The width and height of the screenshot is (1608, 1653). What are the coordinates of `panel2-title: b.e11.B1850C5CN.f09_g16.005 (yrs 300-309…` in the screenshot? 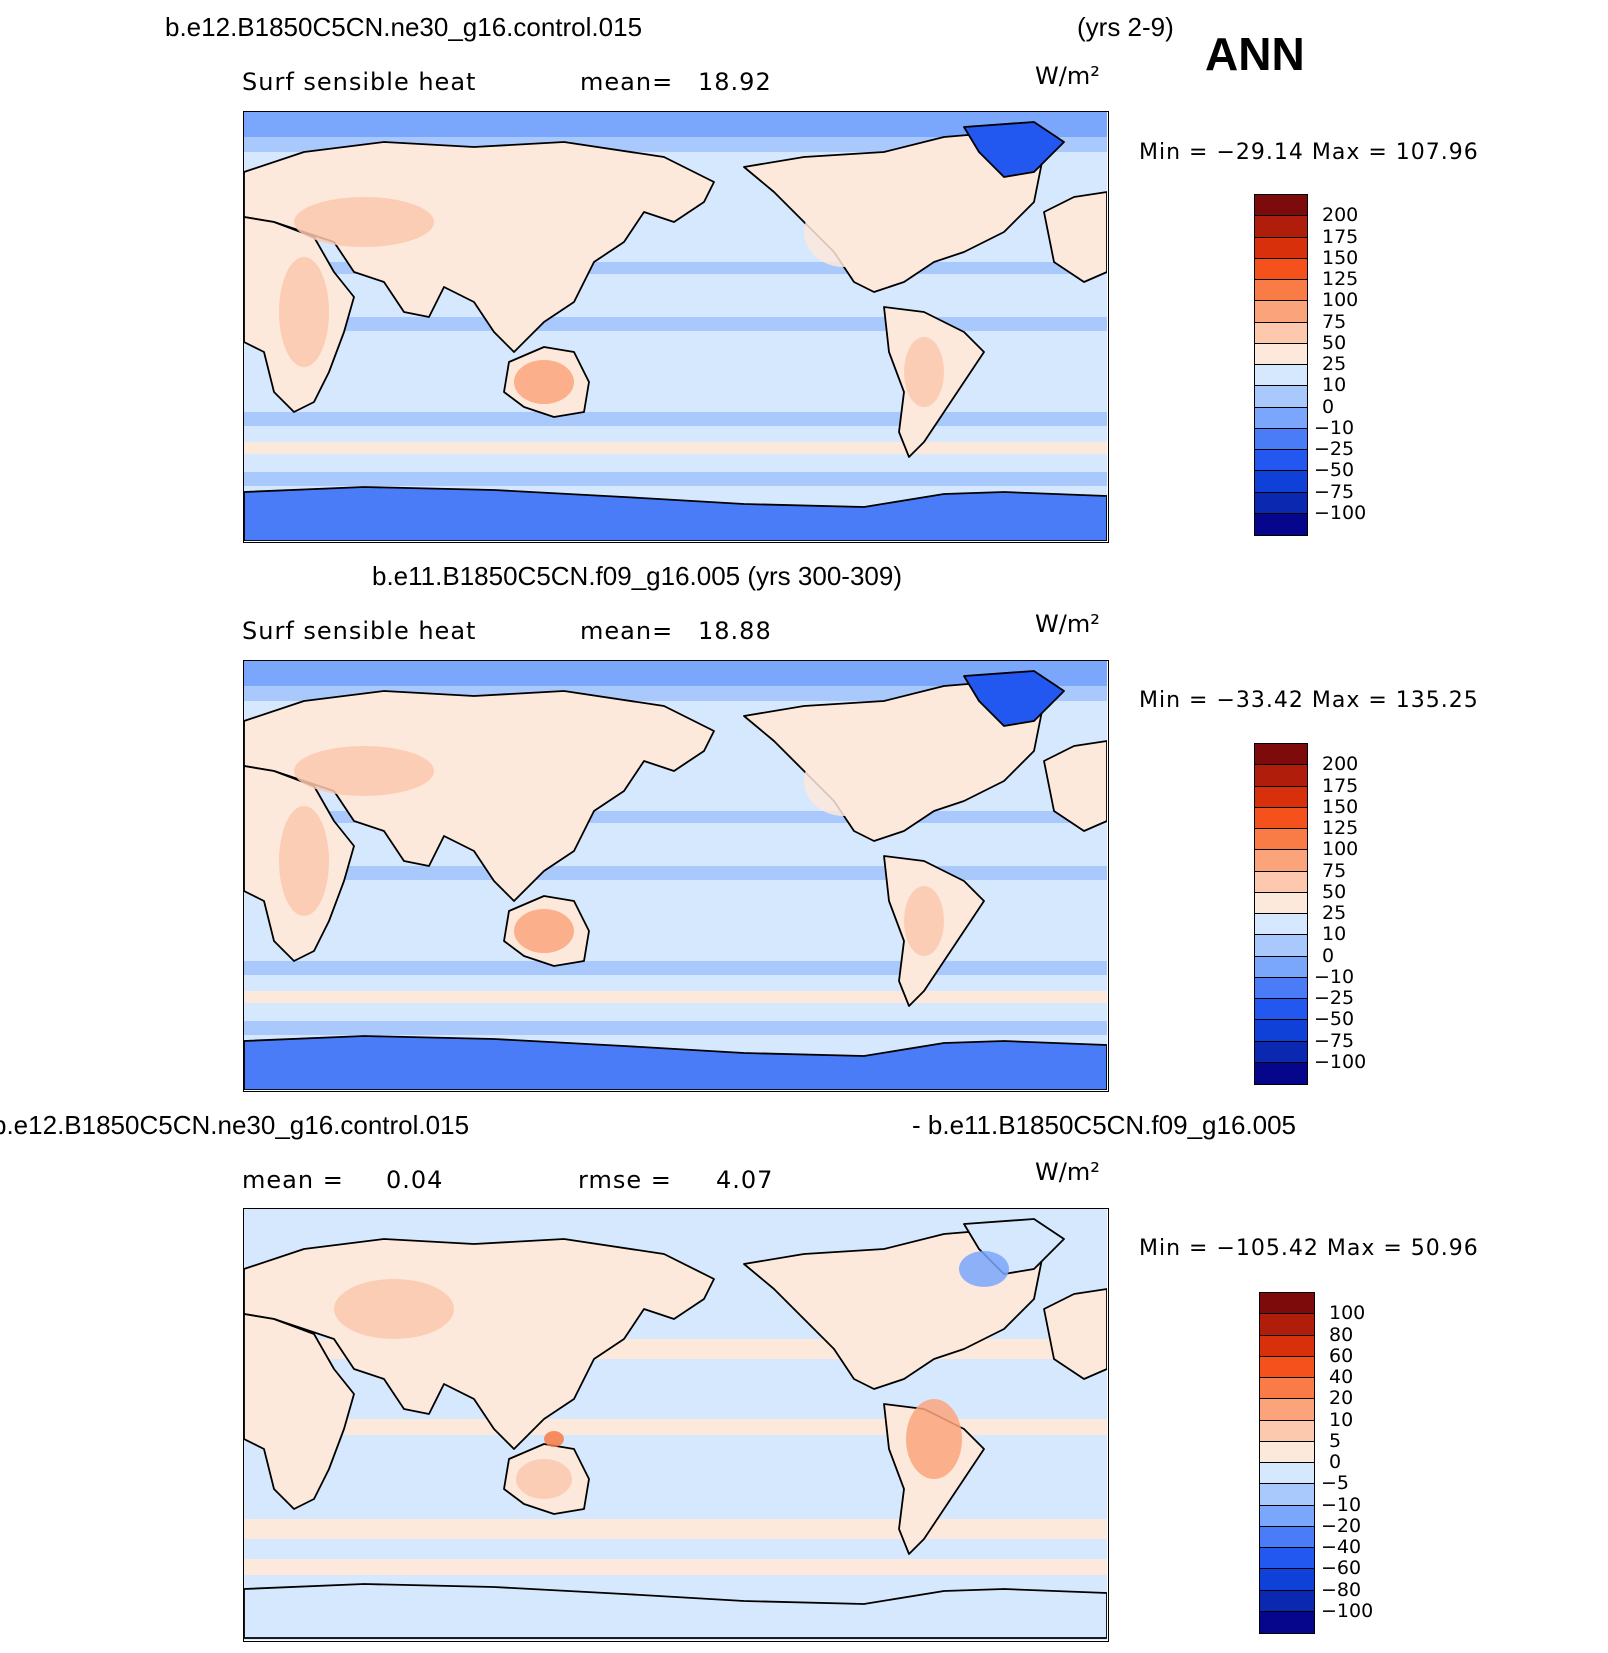 It's located at (637, 576).